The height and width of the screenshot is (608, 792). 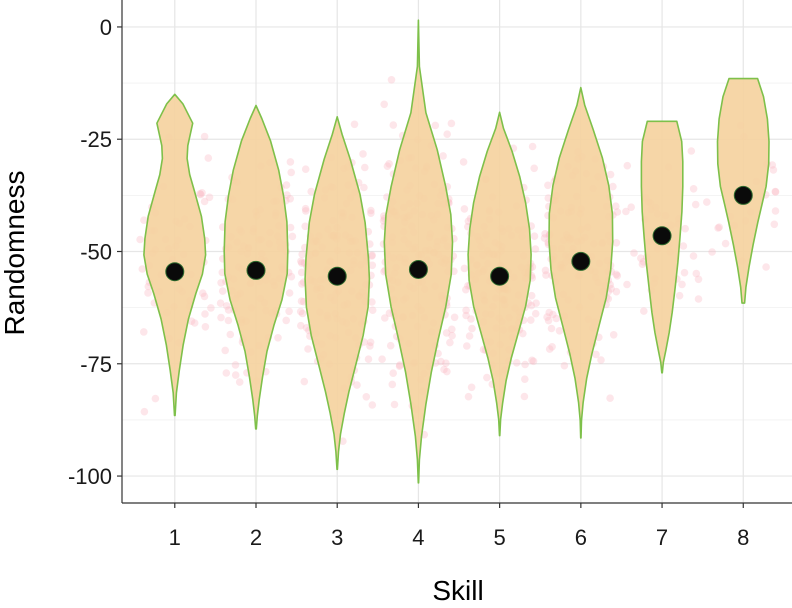 I want to click on x-tick-label: 5, so click(x=500, y=537).